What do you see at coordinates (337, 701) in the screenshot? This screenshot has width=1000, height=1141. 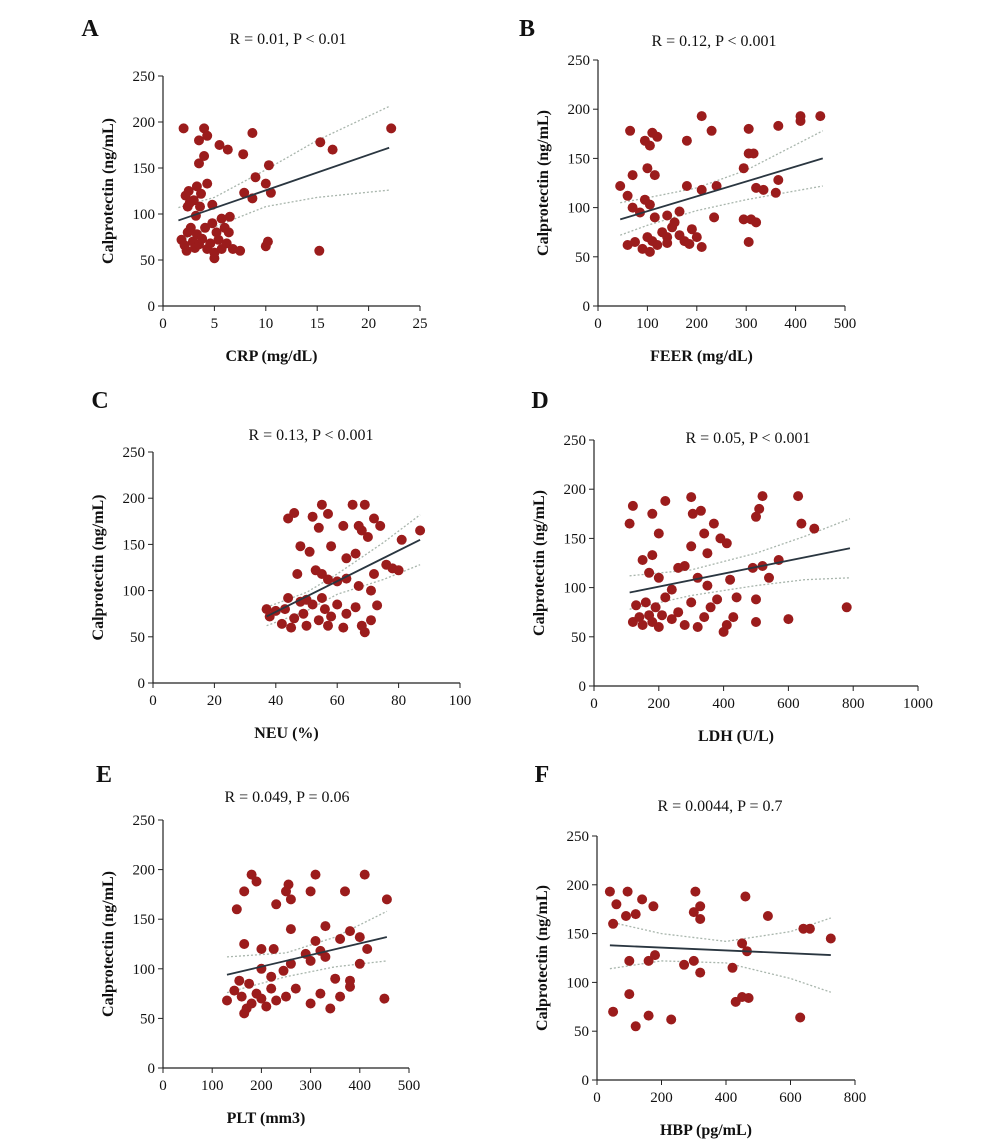 I see `x-tick-label: 60` at bounding box center [337, 701].